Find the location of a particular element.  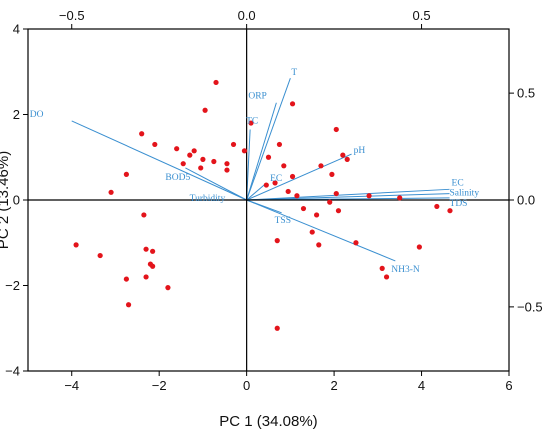

top-tick-label: 0.5 is located at coordinates (422, 15).